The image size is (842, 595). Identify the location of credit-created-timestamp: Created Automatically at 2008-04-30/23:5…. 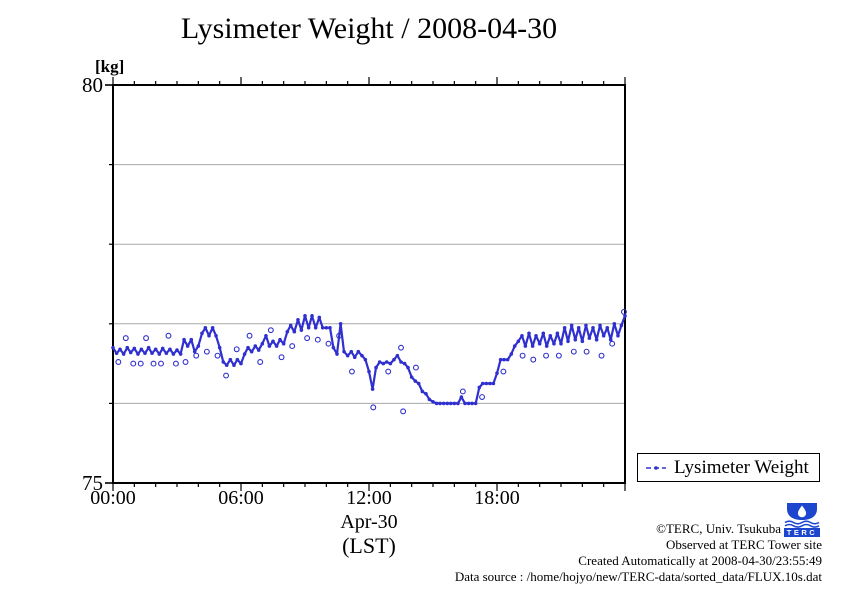
(700, 560).